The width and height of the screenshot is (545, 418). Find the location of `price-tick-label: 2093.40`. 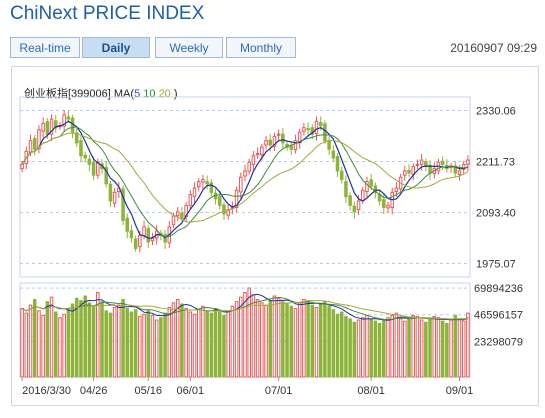

price-tick-label: 2093.40 is located at coordinates (496, 213).